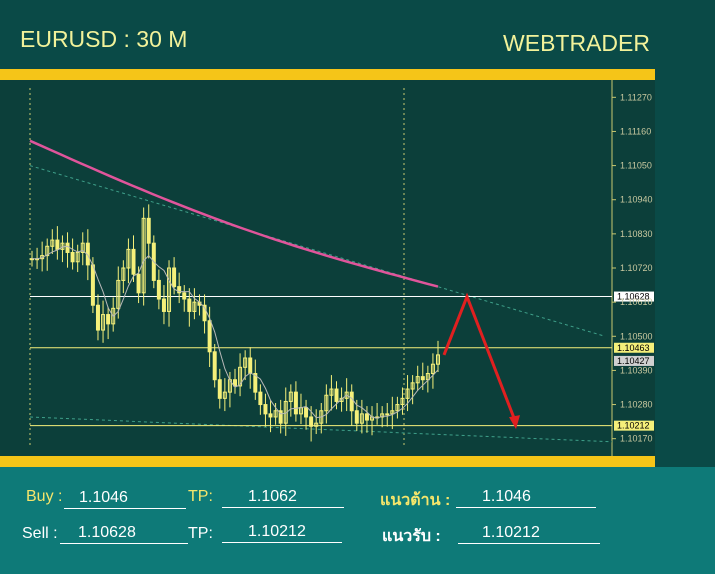 The width and height of the screenshot is (715, 574). Describe the element at coordinates (636, 405) in the screenshot. I see `y-tick-label: 1.10280` at that location.